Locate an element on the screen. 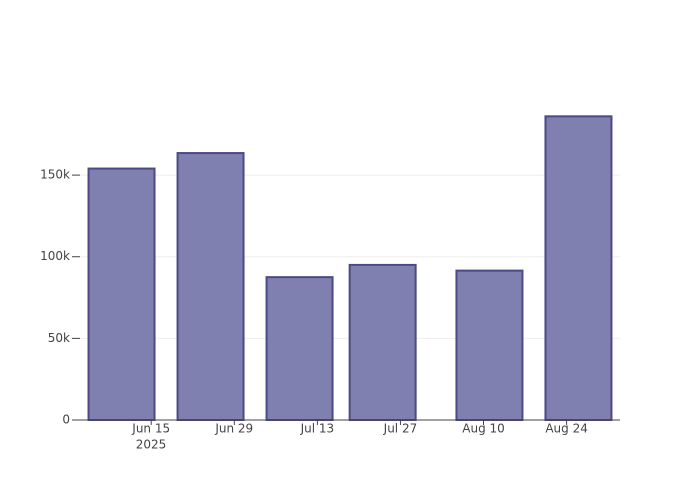 This screenshot has height=500, width=700. y-tick-label: 150k is located at coordinates (55, 175).